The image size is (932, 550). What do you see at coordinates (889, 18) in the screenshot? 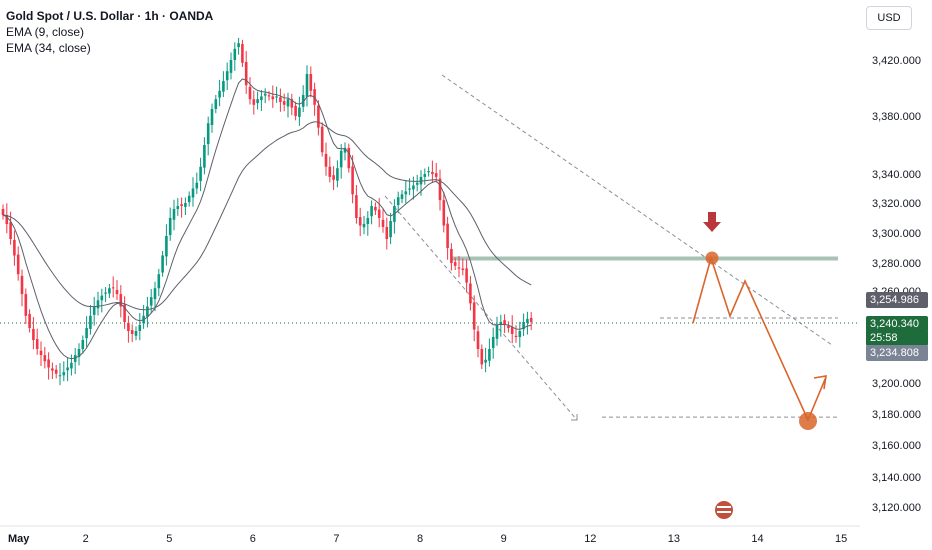
I see `currency-selector: USD` at bounding box center [889, 18].